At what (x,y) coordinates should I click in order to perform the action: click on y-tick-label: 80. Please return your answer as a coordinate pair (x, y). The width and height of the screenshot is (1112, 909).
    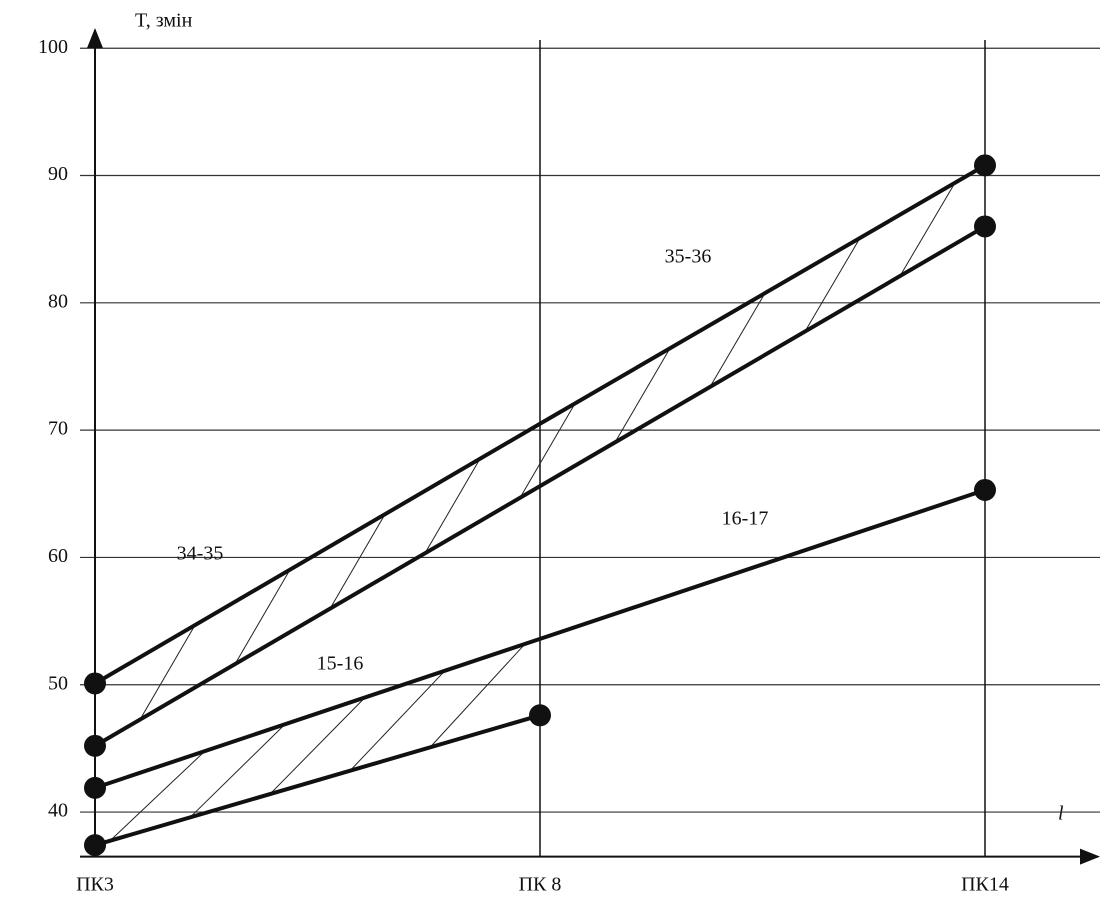
    Looking at the image, I should click on (58, 301).